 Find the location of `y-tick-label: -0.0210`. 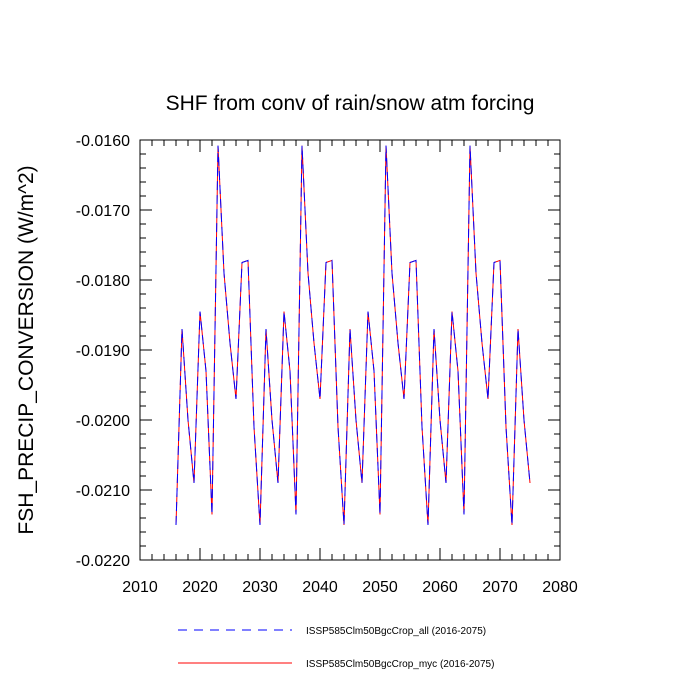

y-tick-label: -0.0210 is located at coordinates (103, 491).